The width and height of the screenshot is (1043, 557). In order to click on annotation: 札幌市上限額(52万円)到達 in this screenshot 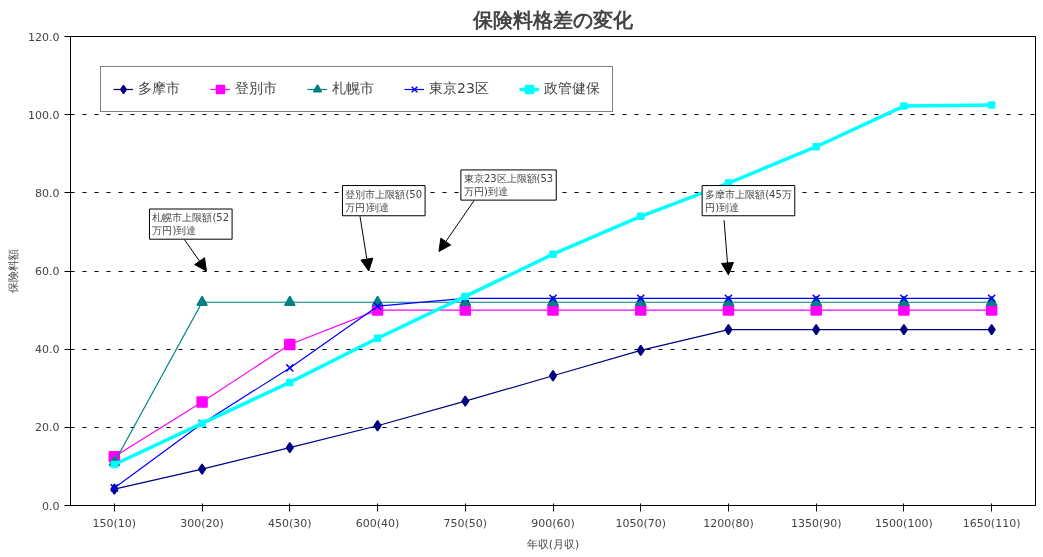, I will do `click(191, 224)`.